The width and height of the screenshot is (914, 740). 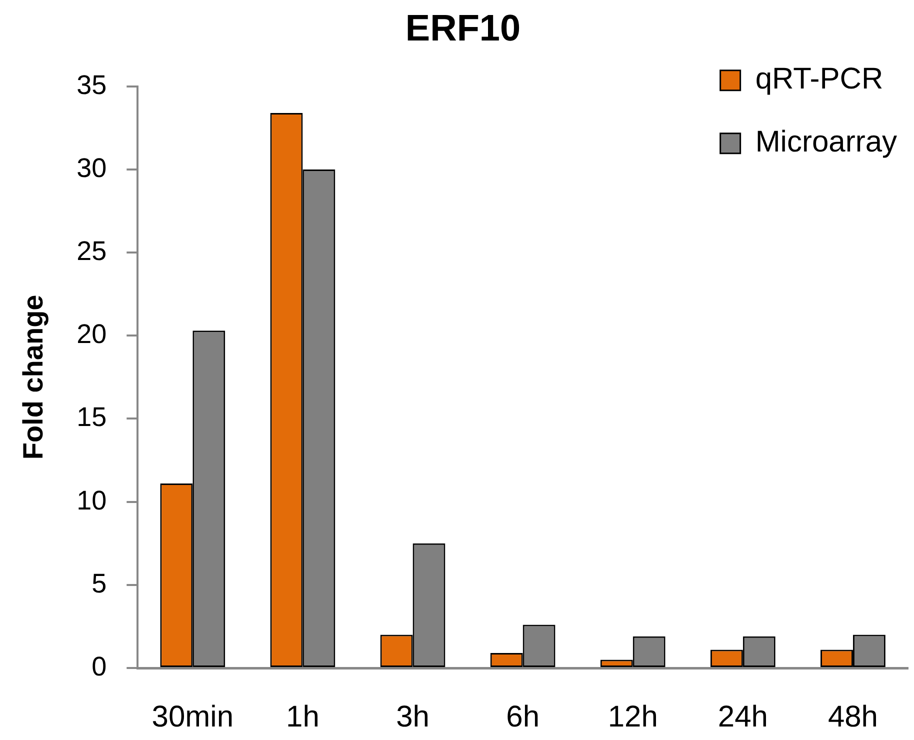 I want to click on x-tick-label: 3h, so click(x=413, y=717).